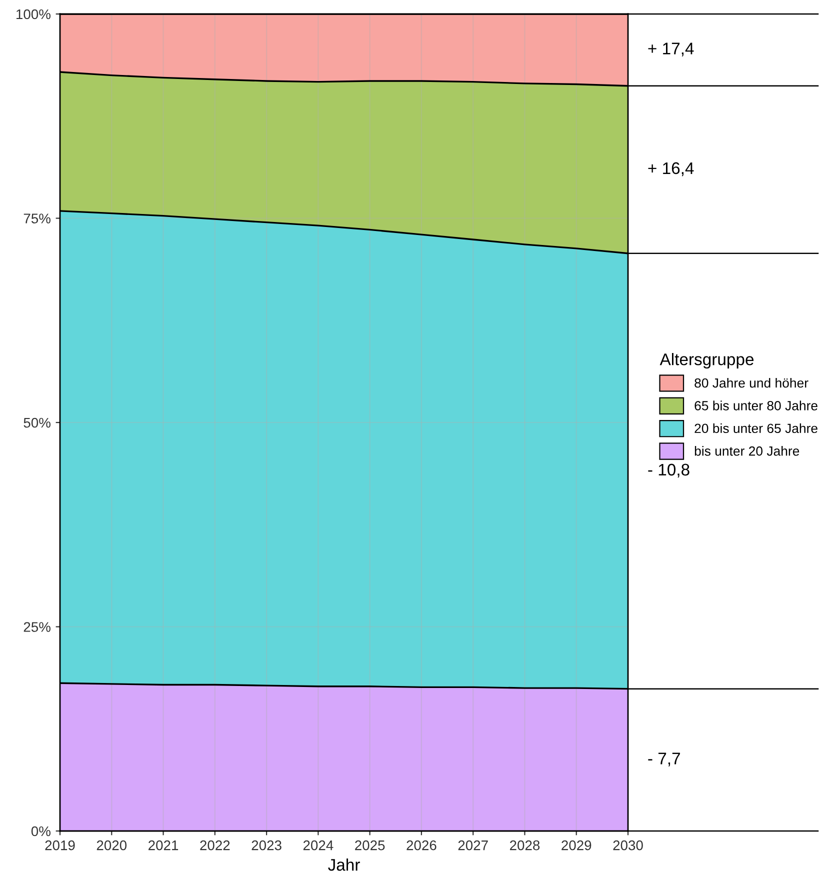 Image resolution: width=840 pixels, height=881 pixels. I want to click on x-tick-label: 2030, so click(628, 845).